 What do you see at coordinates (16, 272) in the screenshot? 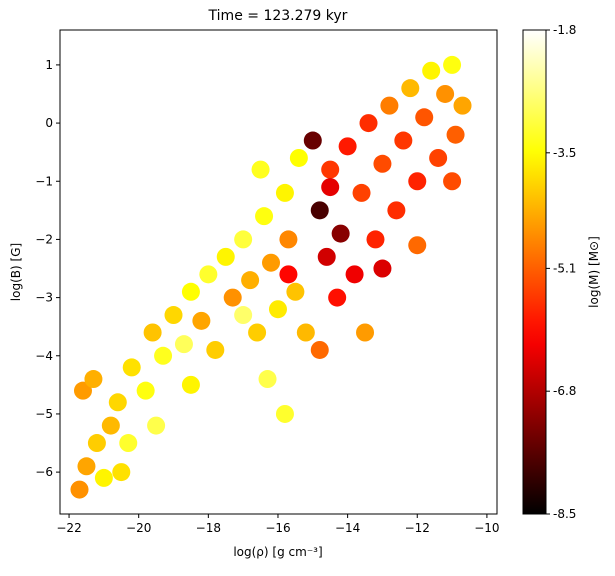
I see `y-axis-label: log(B) [G]` at bounding box center [16, 272].